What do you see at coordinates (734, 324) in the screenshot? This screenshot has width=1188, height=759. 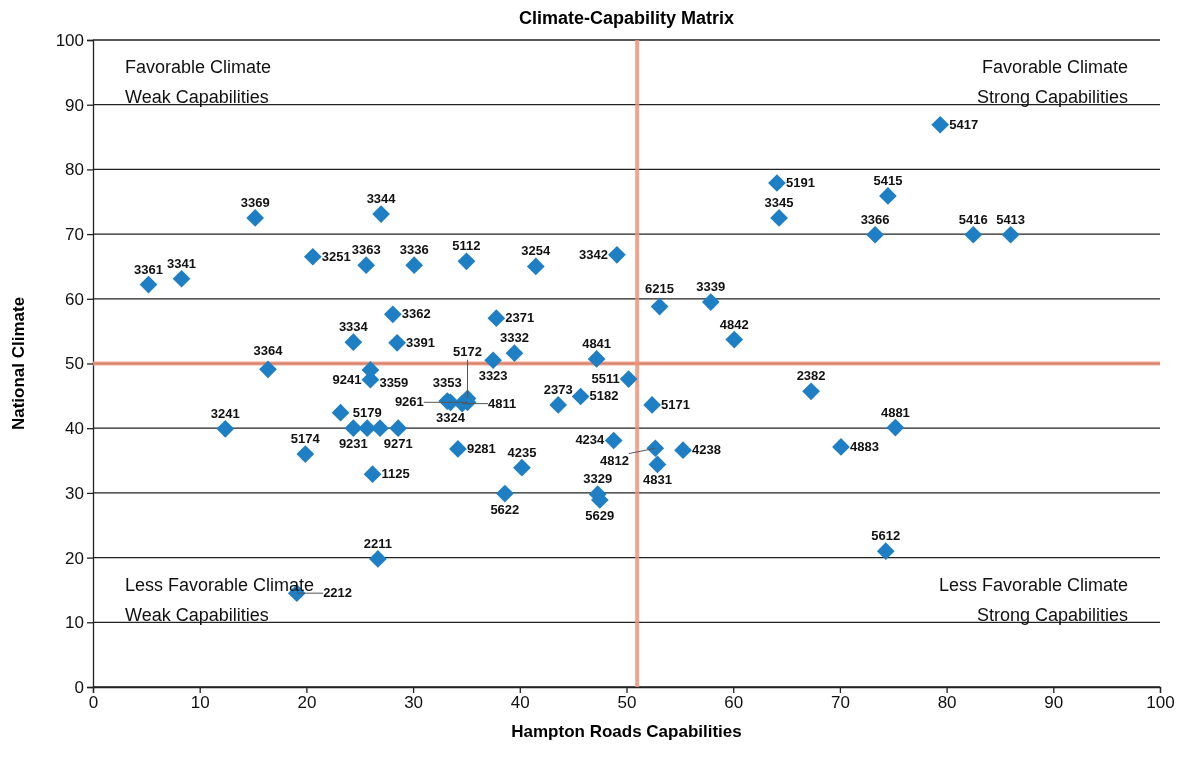 I see `annotation: 4842` at bounding box center [734, 324].